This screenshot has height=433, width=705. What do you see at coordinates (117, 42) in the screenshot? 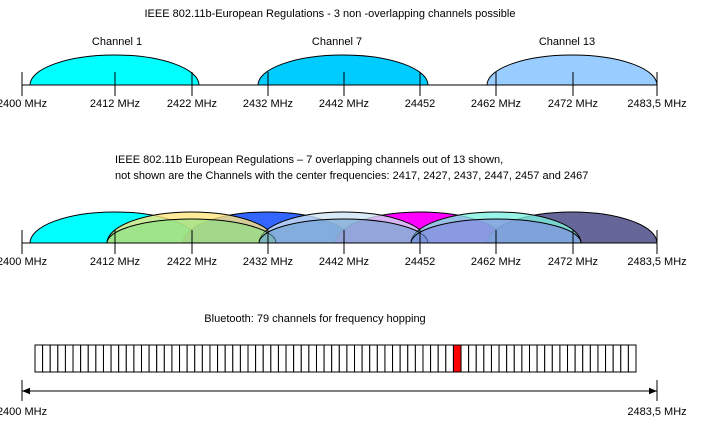
I see `channel-label: Channel 1` at bounding box center [117, 42].